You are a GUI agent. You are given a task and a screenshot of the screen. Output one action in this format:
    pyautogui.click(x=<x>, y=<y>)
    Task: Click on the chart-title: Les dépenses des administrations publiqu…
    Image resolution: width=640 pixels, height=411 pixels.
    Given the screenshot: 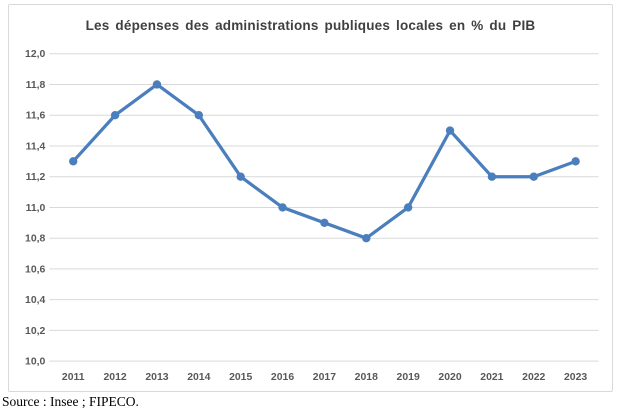 What is the action you would take?
    pyautogui.click(x=310, y=25)
    